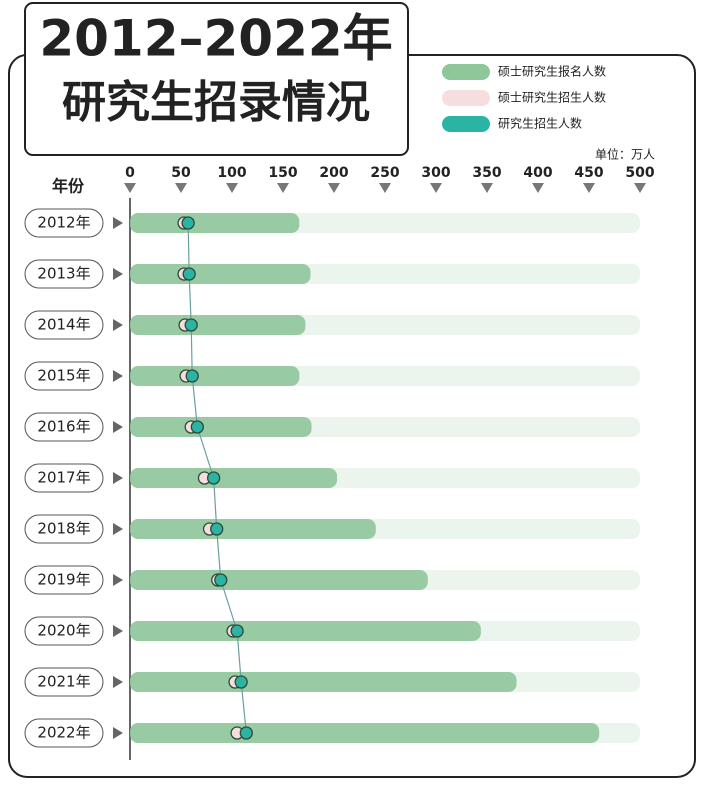 The image size is (708, 795). I want to click on y-tick-label: 2013年, so click(63, 274).